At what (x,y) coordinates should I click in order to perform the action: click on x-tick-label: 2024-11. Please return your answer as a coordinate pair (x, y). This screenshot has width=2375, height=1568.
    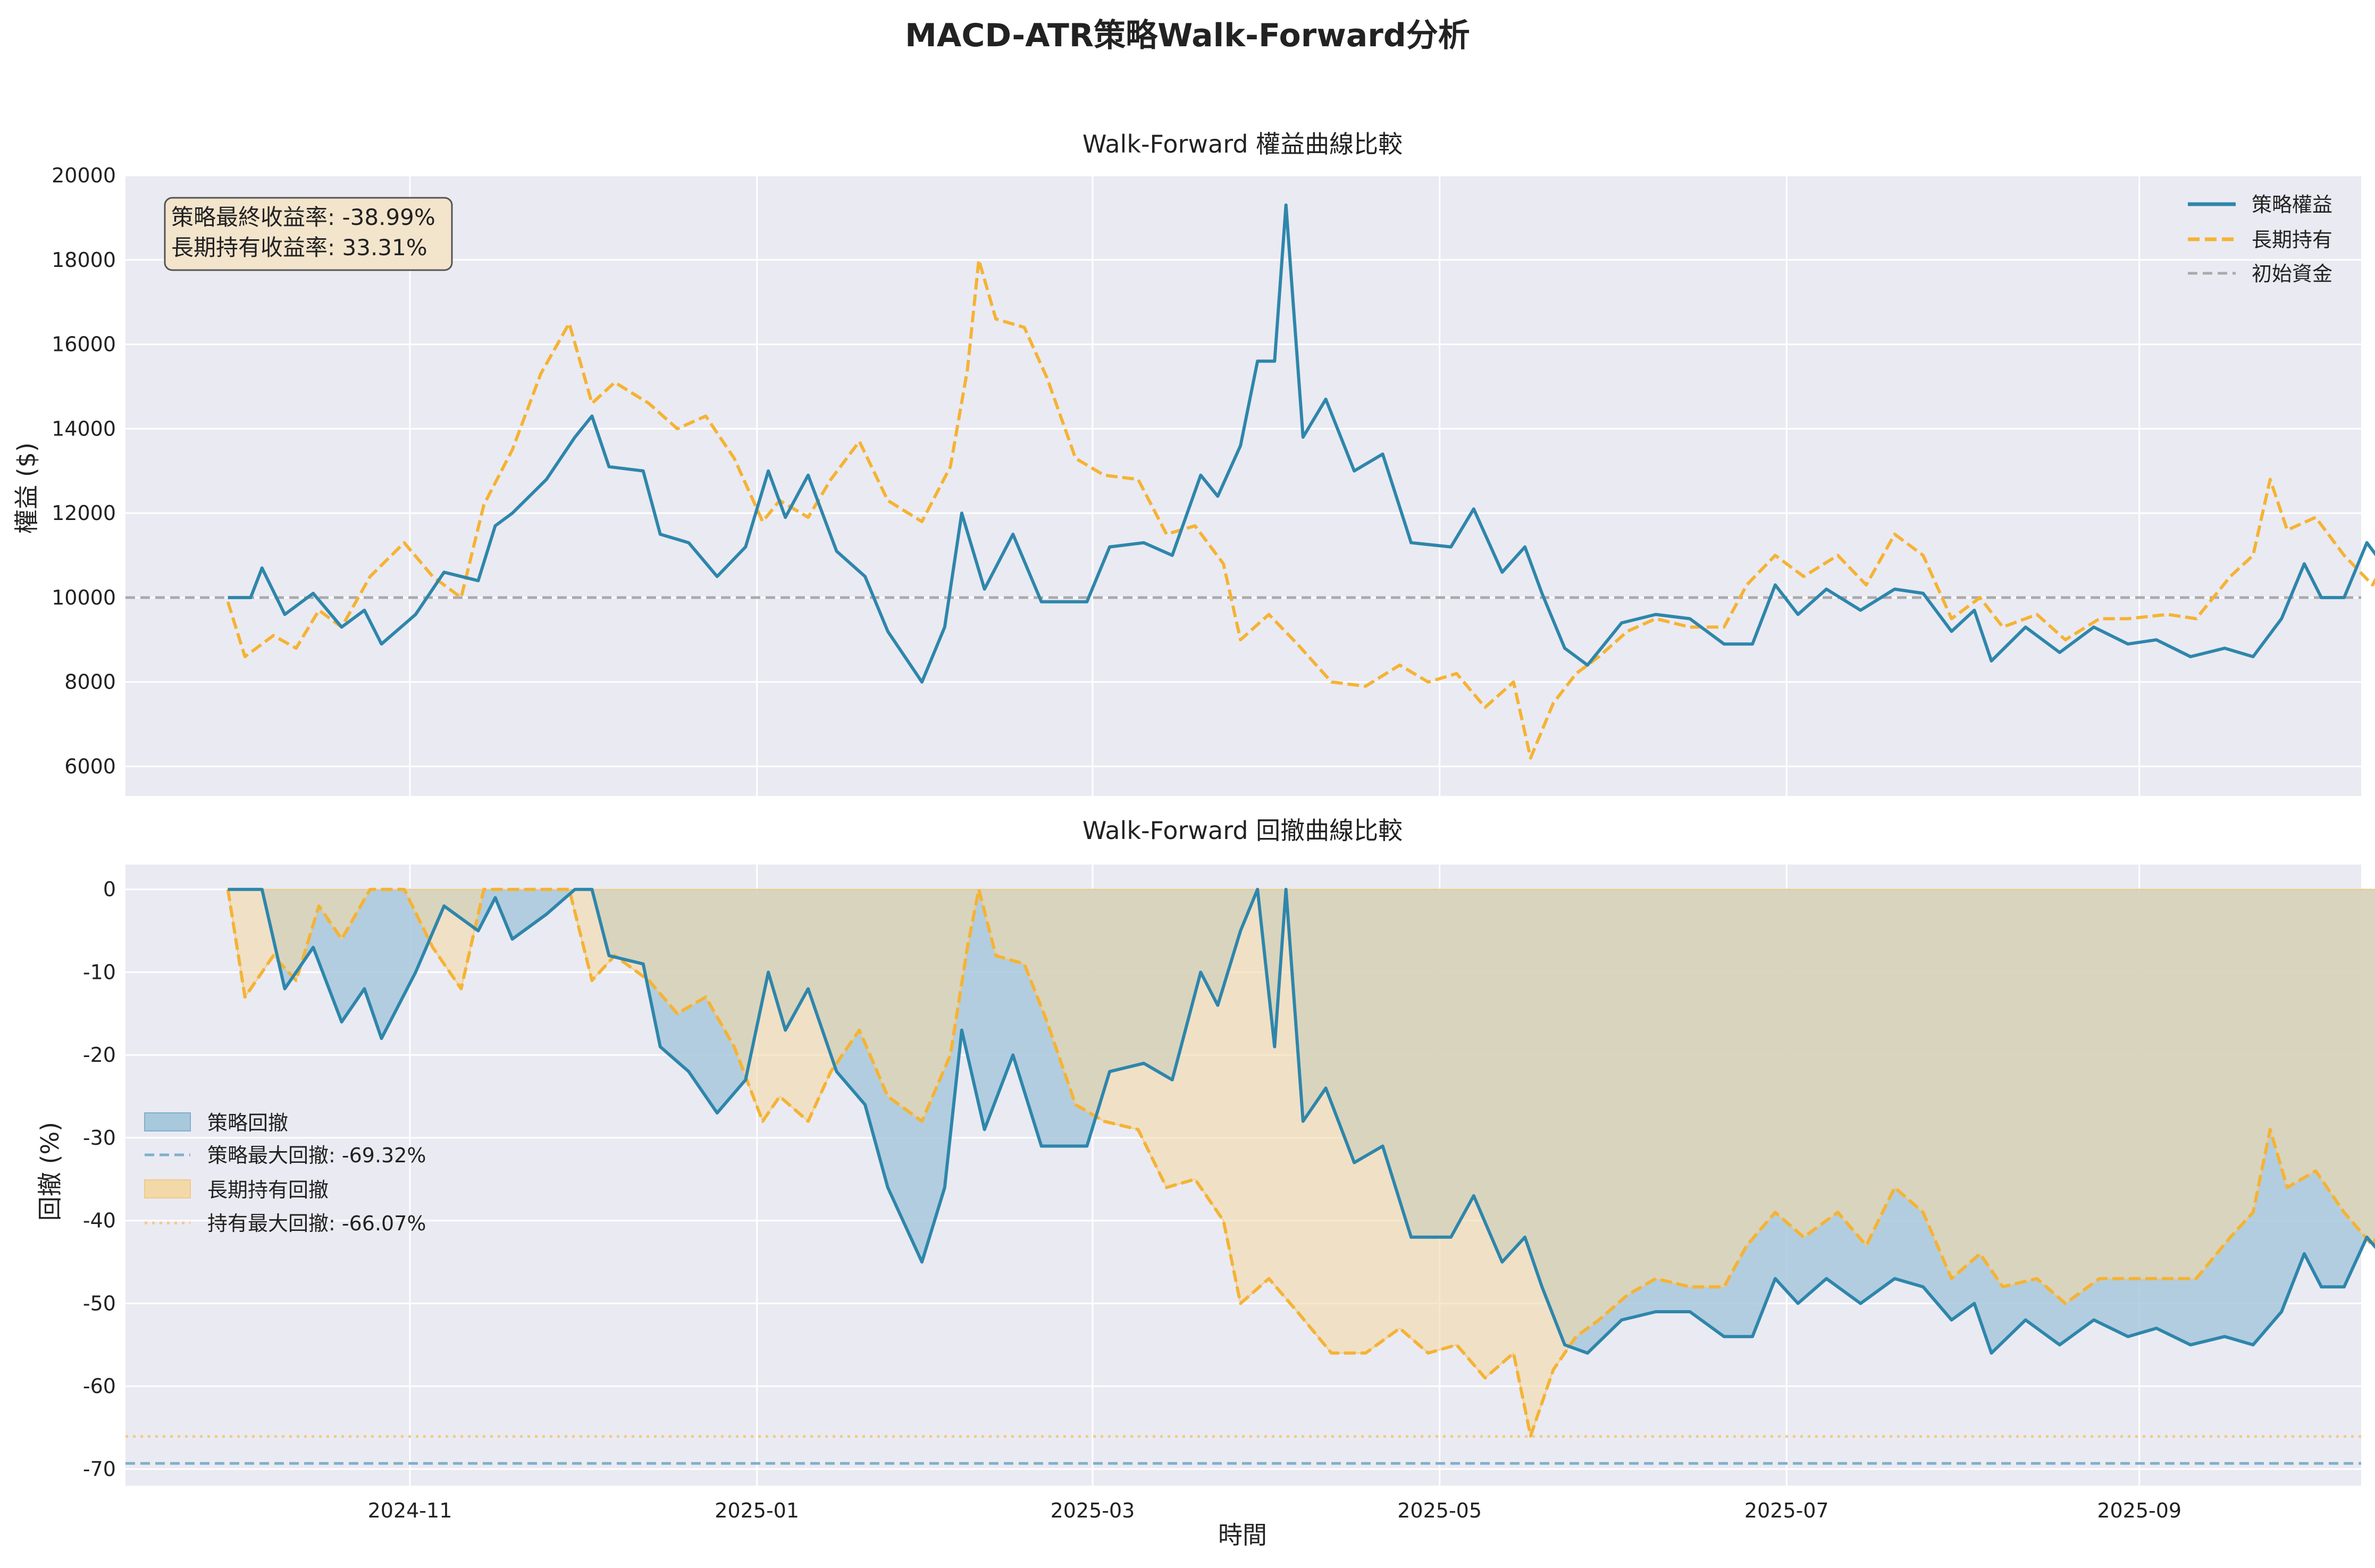
    Looking at the image, I should click on (410, 1511).